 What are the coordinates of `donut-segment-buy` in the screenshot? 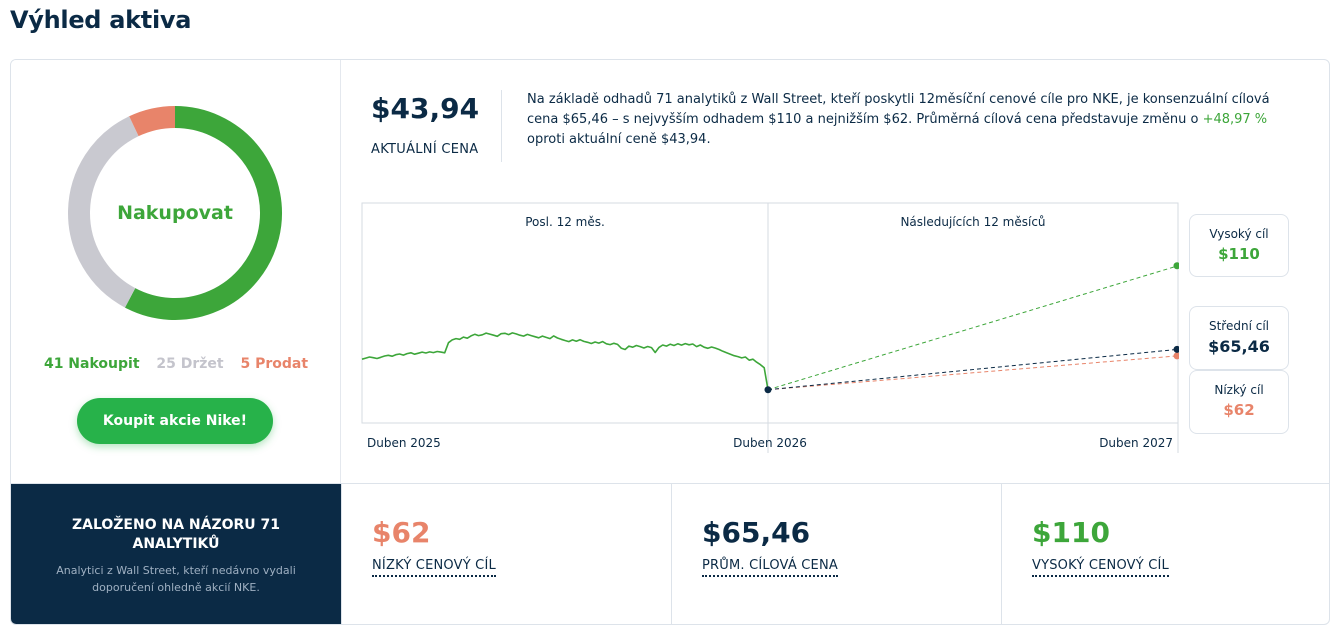 It's located at (203, 213).